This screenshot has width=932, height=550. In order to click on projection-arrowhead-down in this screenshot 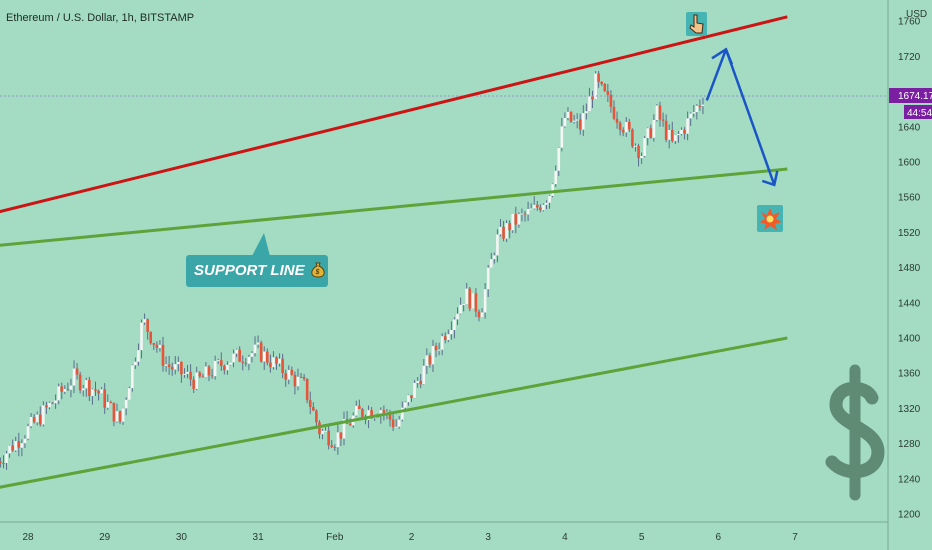, I will do `click(770, 178)`.